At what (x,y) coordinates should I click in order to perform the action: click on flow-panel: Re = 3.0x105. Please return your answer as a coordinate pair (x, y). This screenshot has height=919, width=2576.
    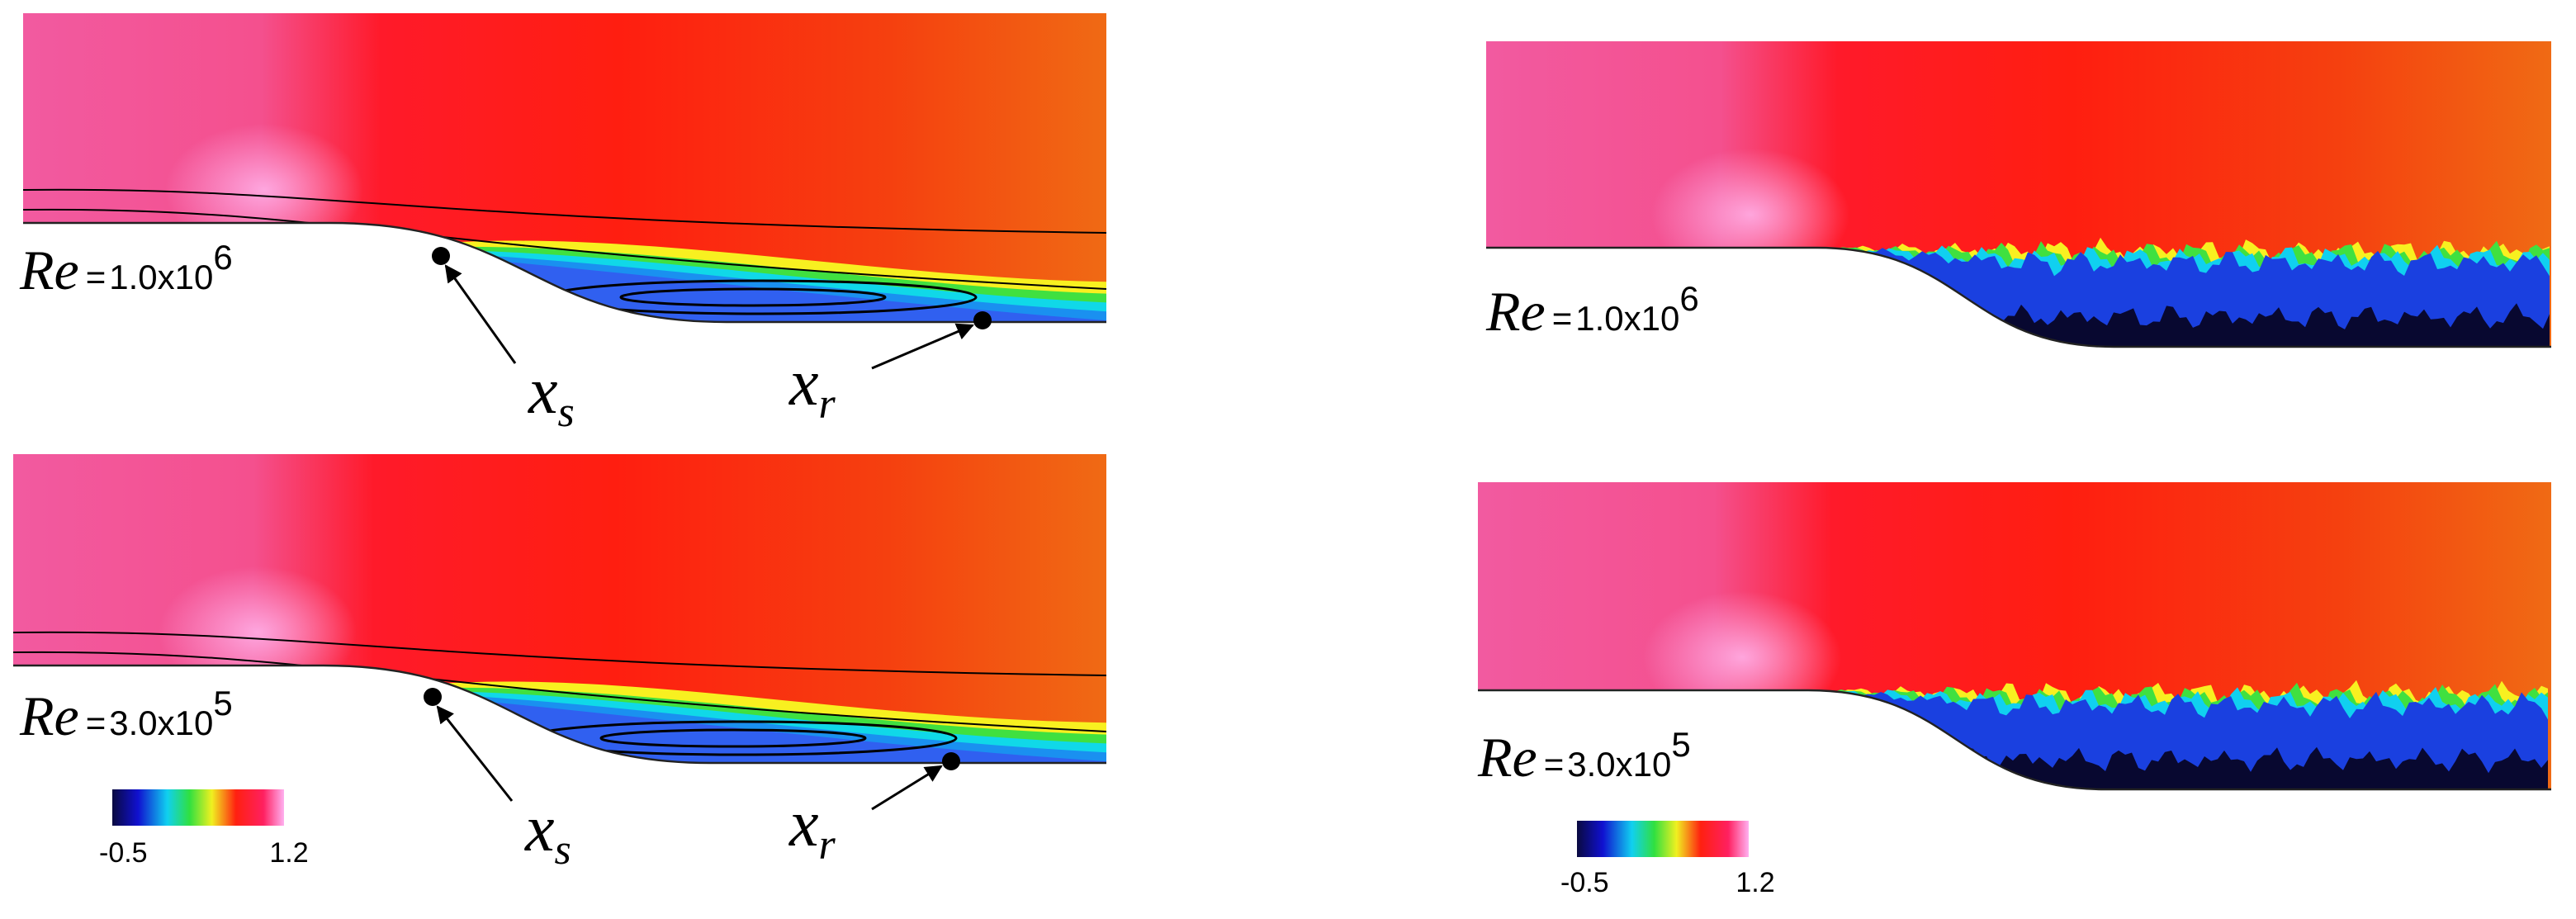
    Looking at the image, I should click on (2014, 636).